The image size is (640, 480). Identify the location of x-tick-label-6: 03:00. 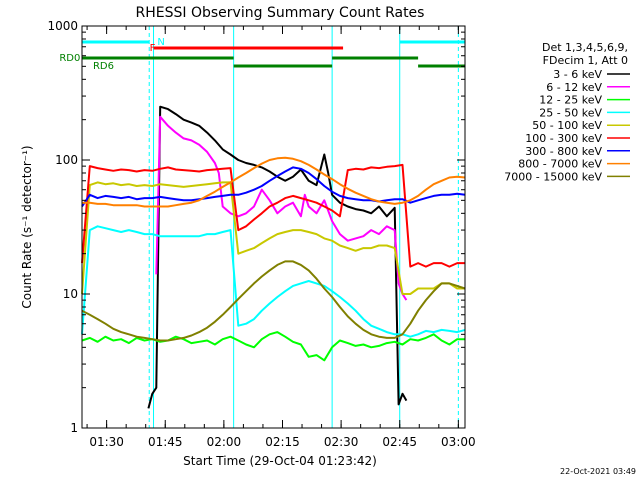
(458, 442).